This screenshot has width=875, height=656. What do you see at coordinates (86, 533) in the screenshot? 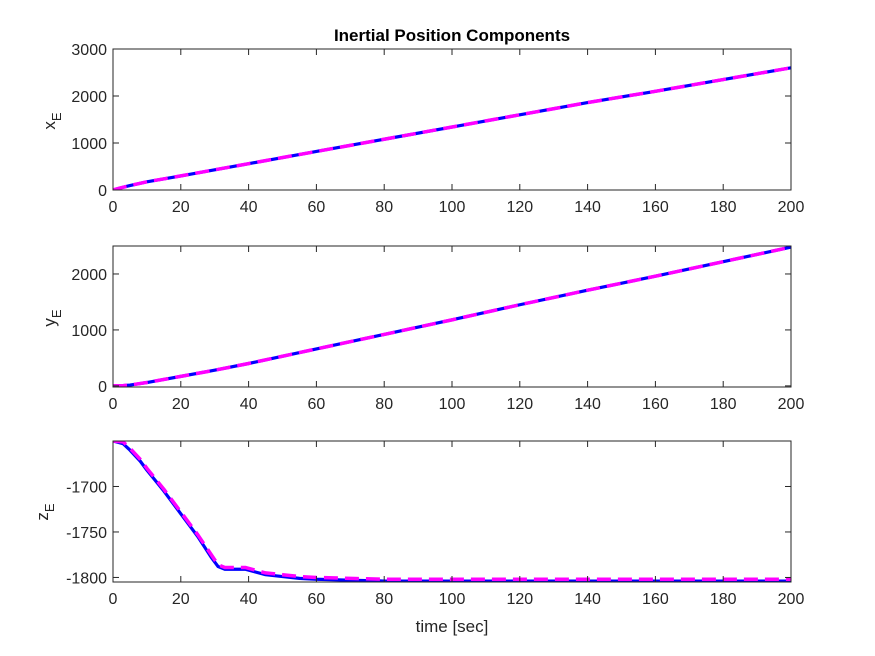
I see `zE-y-tick-label: -1750` at bounding box center [86, 533].